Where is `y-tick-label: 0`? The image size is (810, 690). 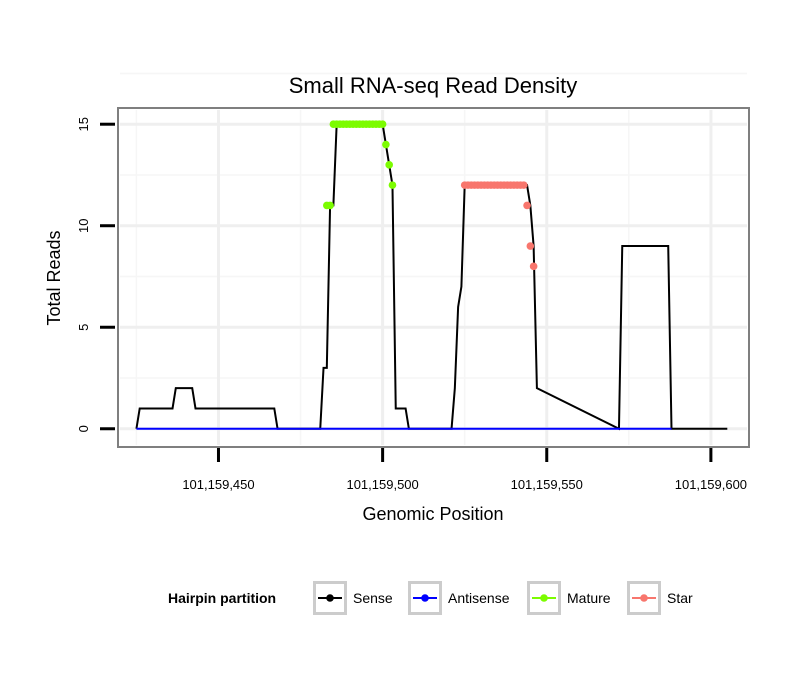 y-tick-label: 0 is located at coordinates (83, 428).